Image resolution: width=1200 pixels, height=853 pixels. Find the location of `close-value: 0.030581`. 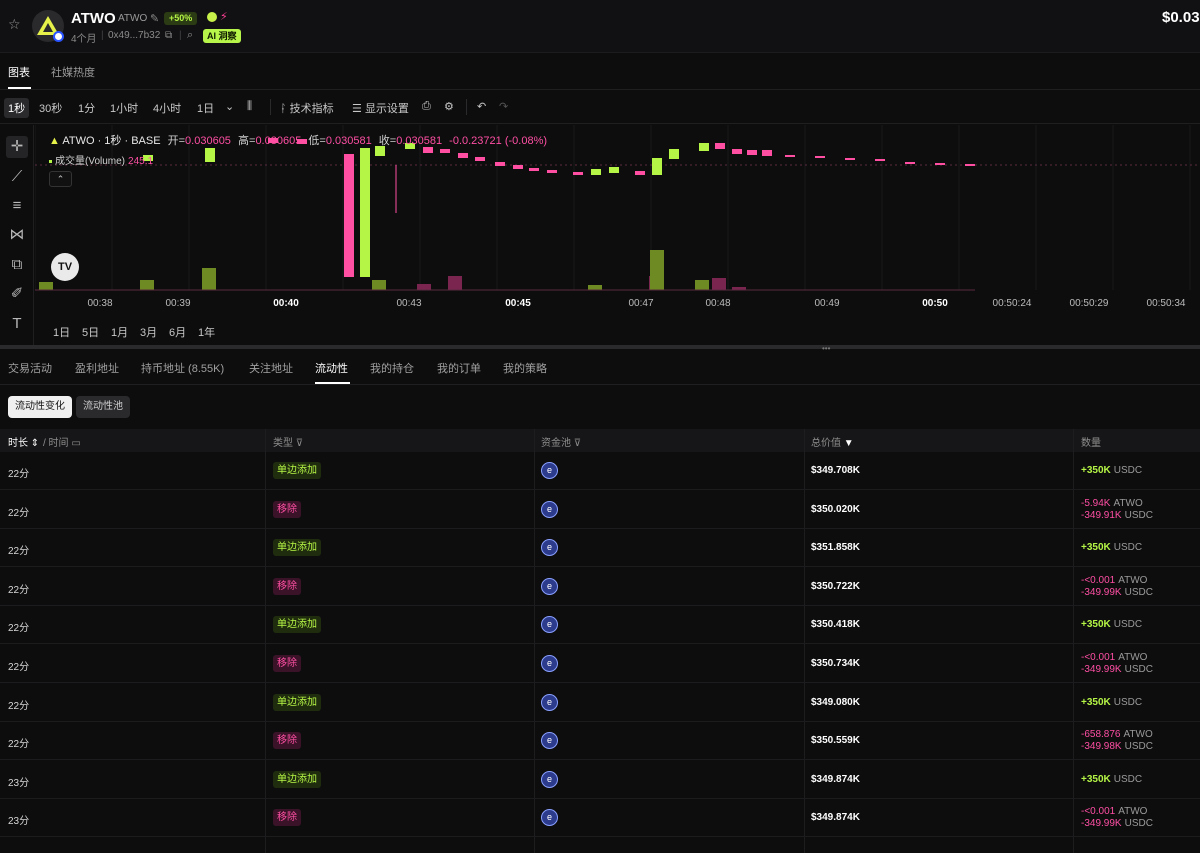

close-value: 0.030581 is located at coordinates (419, 141).